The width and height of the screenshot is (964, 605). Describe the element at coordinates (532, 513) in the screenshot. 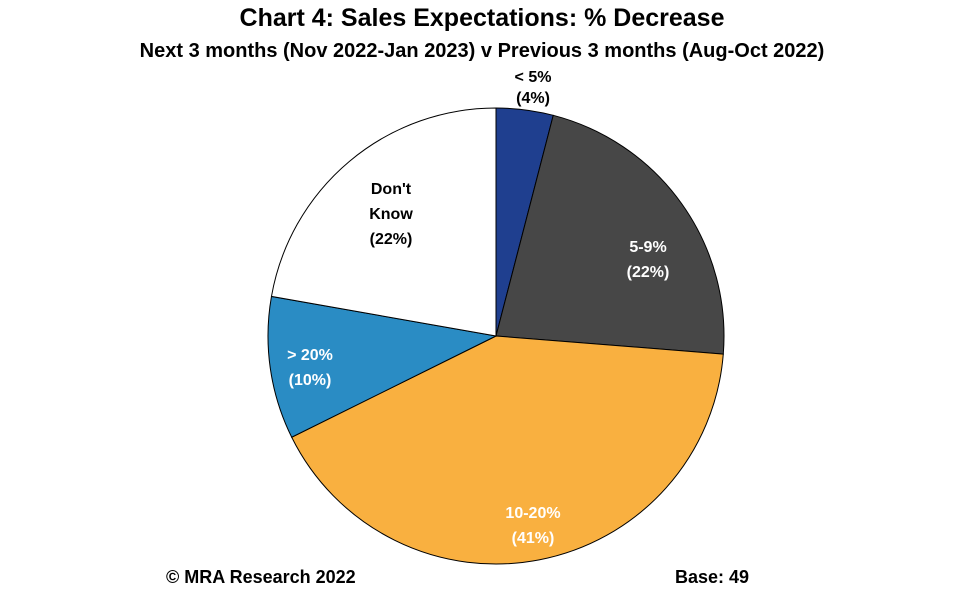

I see `slice-label-line: 10-20%` at that location.